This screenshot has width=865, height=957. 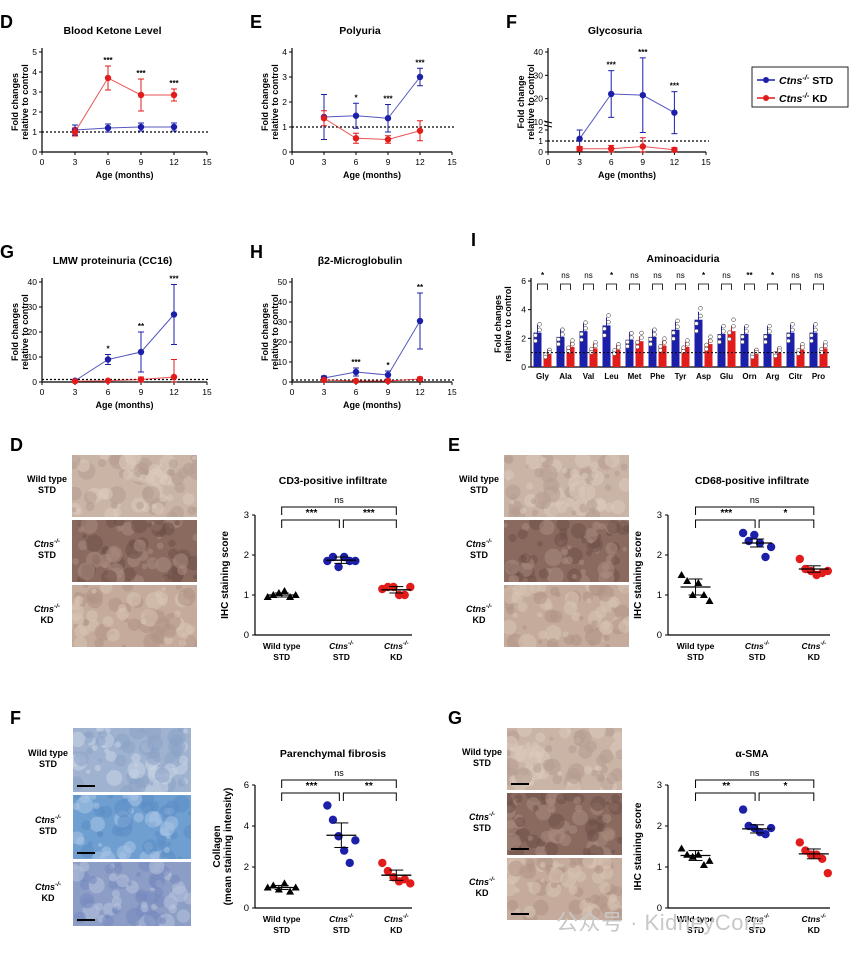 What do you see at coordinates (25, 332) in the screenshot?
I see `y-axis-label: relative to control` at bounding box center [25, 332].